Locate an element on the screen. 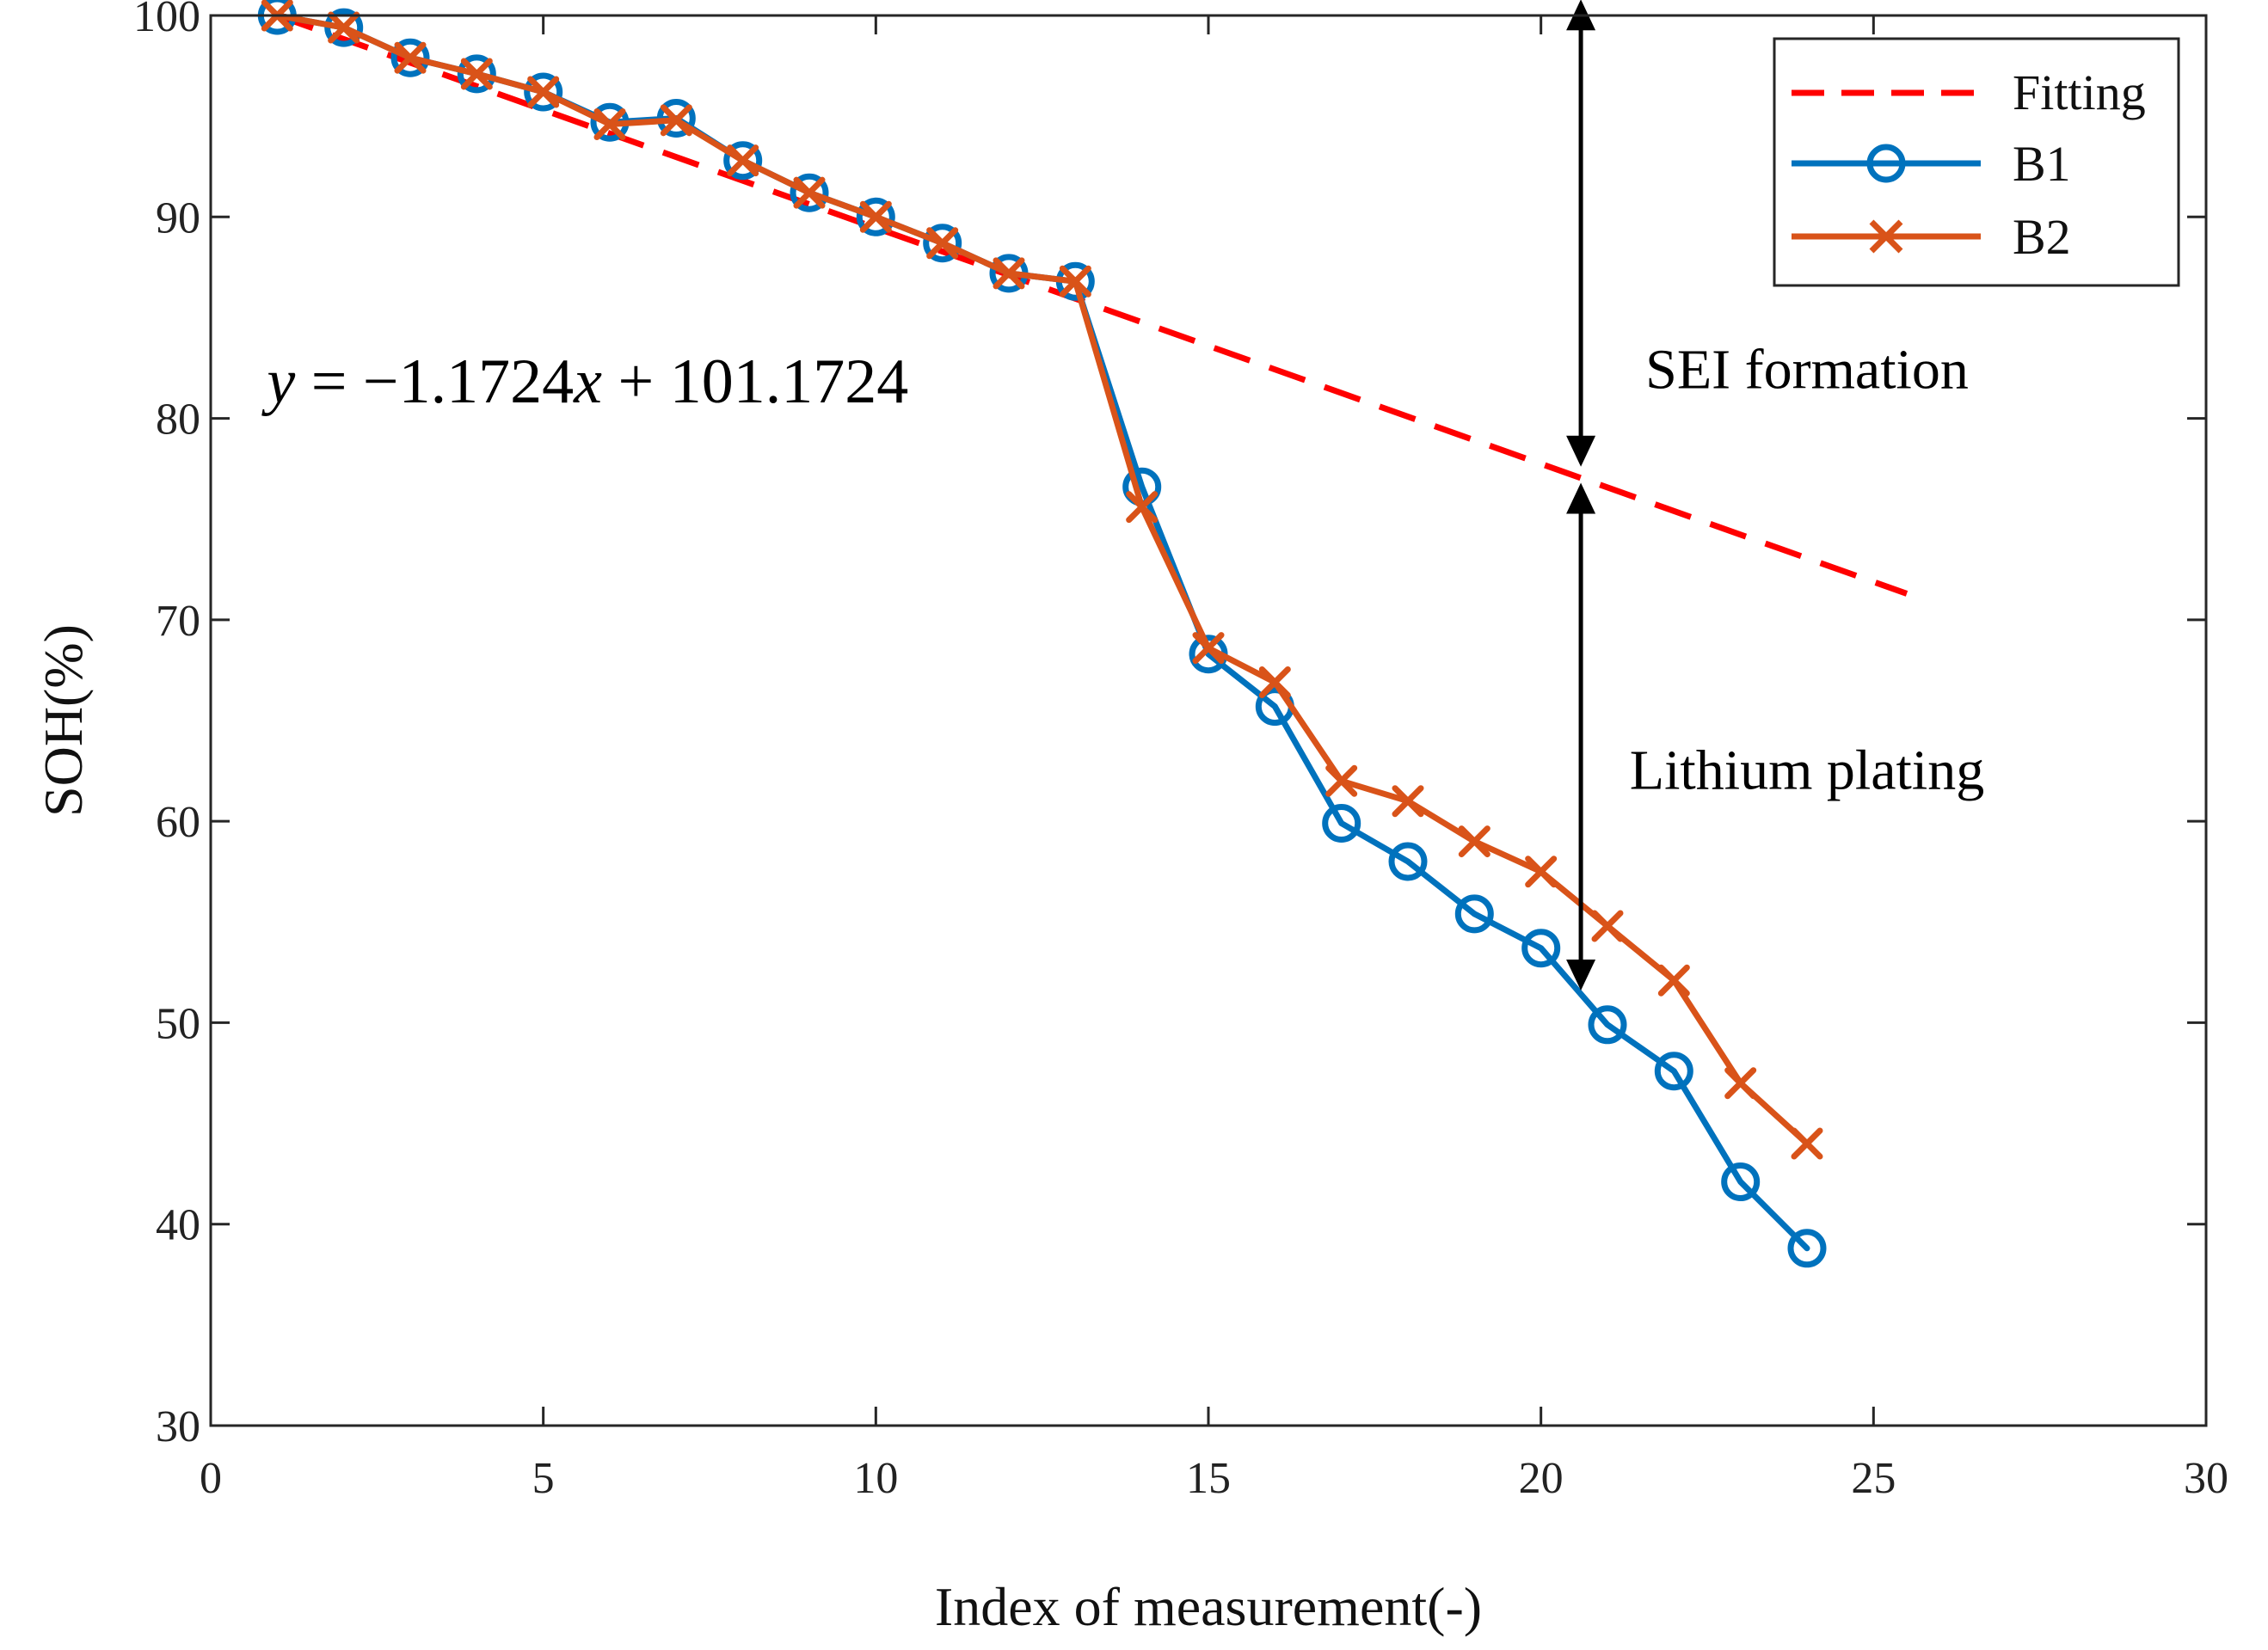  x-tick-label: 0 is located at coordinates (211, 1478).